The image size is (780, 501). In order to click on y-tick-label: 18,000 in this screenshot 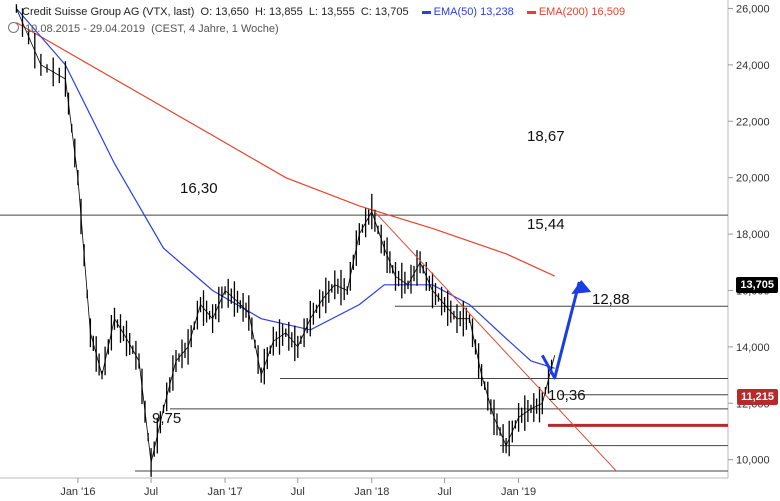, I will do `click(753, 235)`.